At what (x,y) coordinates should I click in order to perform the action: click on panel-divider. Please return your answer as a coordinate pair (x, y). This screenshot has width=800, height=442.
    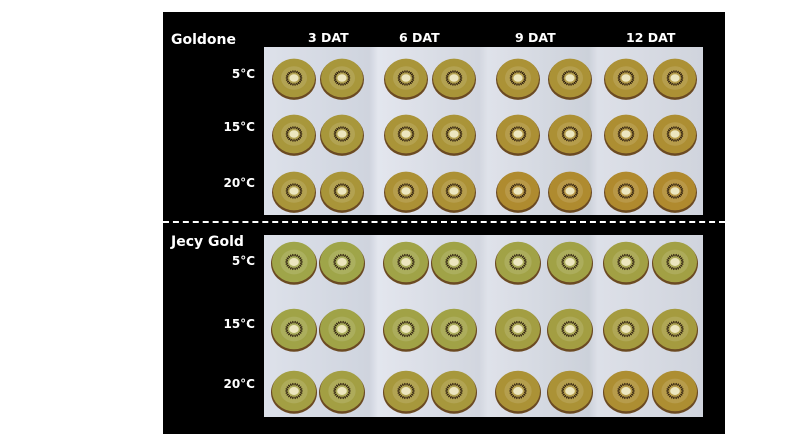
    Looking at the image, I should click on (444, 222).